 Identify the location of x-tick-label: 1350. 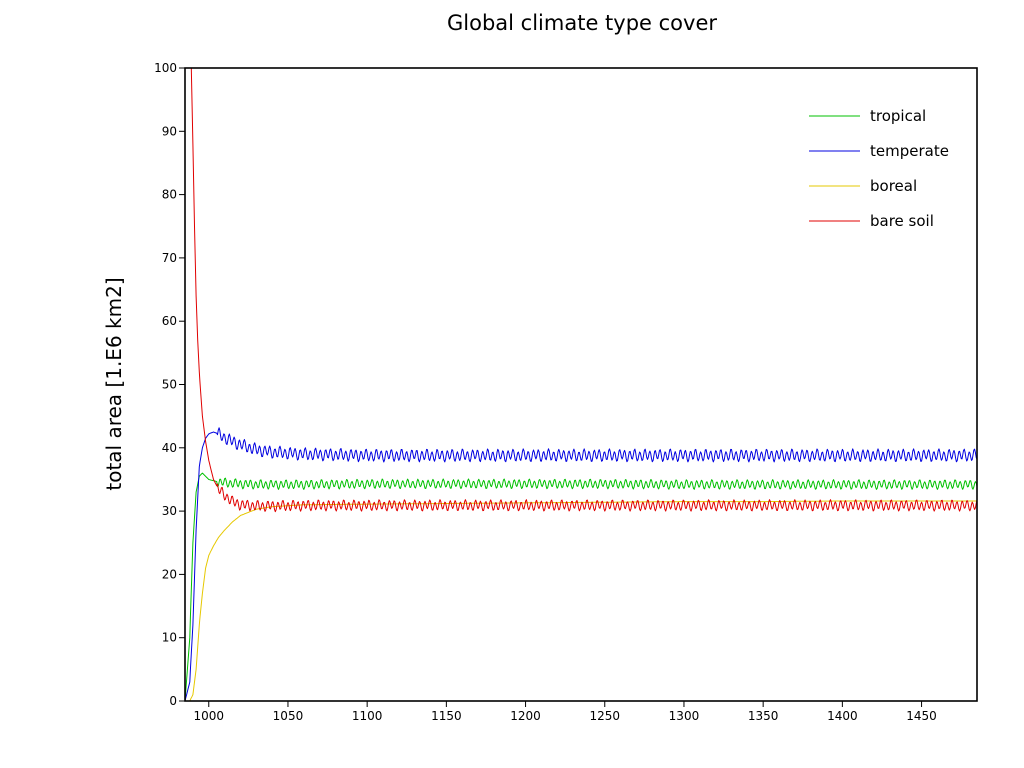
(763, 716).